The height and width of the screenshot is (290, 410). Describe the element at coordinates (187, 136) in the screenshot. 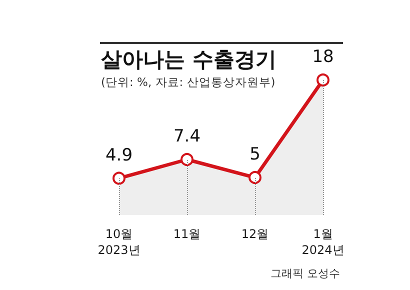

I see `data-label: 7.4` at that location.